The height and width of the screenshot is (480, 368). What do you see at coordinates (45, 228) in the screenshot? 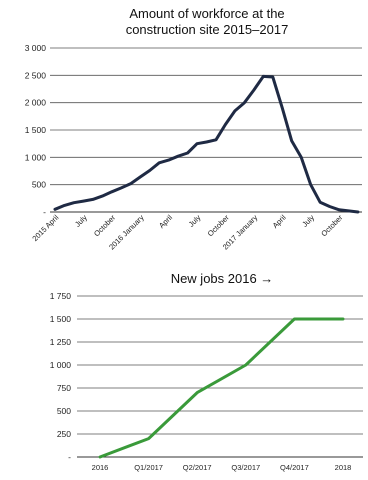
I see `chart1-x-tick-label: 2015 April` at bounding box center [45, 228].